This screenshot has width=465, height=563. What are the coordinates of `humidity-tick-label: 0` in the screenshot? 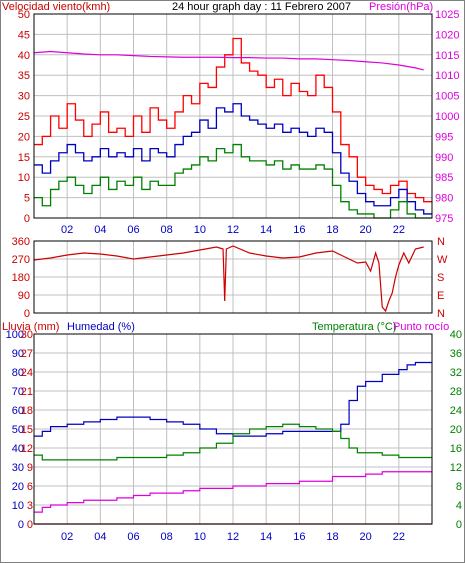 It's located at (21, 525).